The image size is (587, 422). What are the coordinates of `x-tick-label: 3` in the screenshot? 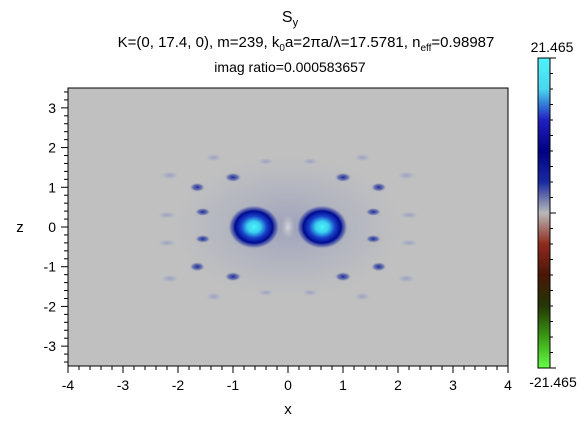 It's located at (453, 385).